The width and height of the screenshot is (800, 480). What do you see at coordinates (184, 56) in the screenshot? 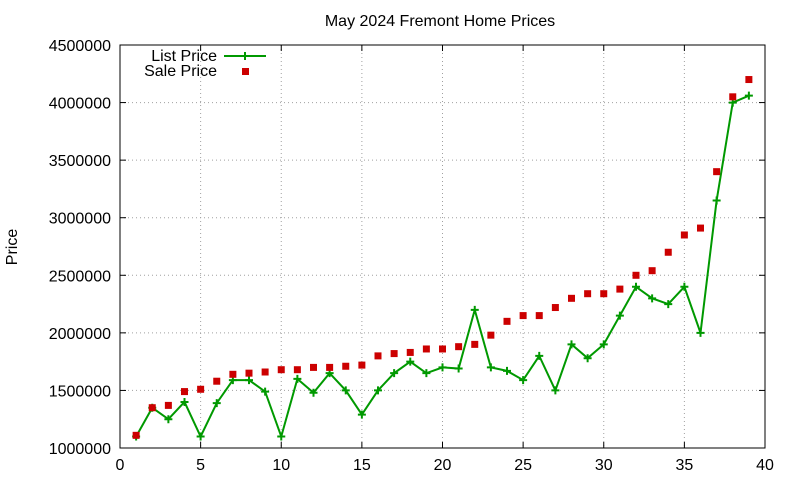
I see `legend-label-list-price: List Price` at bounding box center [184, 56].